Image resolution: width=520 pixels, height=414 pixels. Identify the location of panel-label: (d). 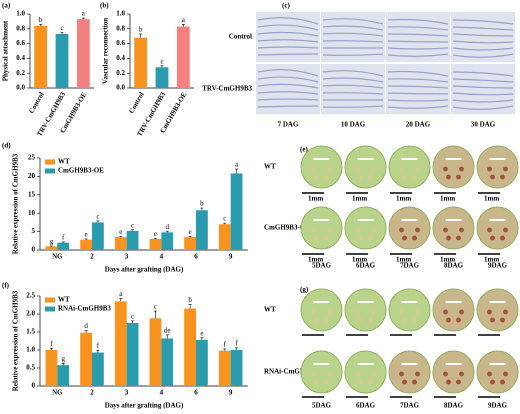
(6, 146).